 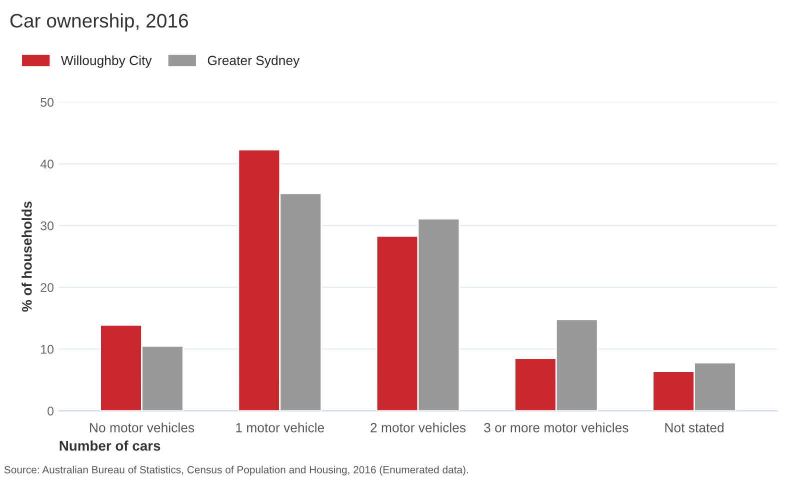 What do you see at coordinates (694, 427) in the screenshot?
I see `x-tick-label: Not stated` at bounding box center [694, 427].